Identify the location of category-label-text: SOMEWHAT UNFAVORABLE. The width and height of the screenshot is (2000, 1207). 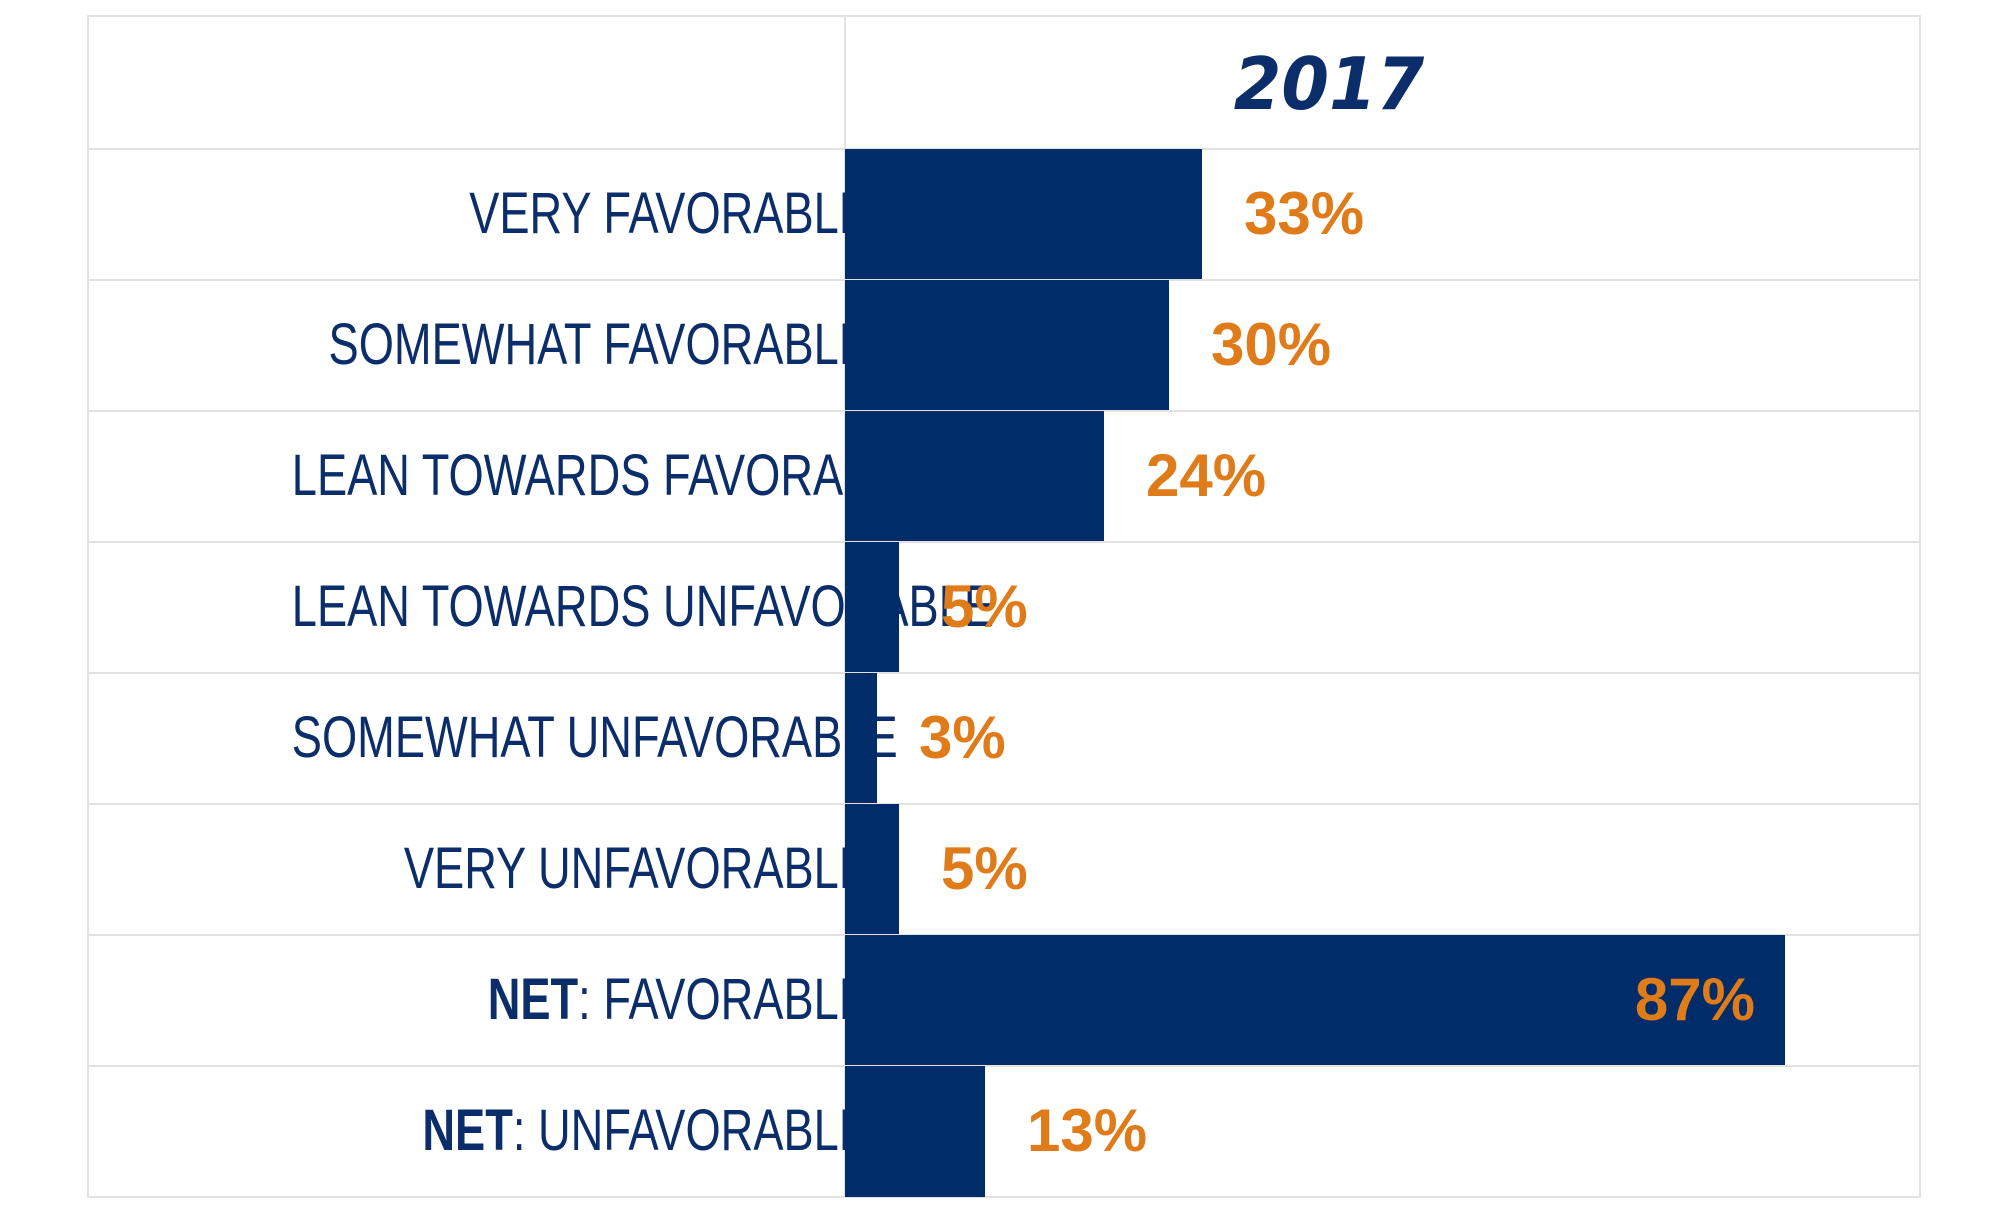
(594, 737).